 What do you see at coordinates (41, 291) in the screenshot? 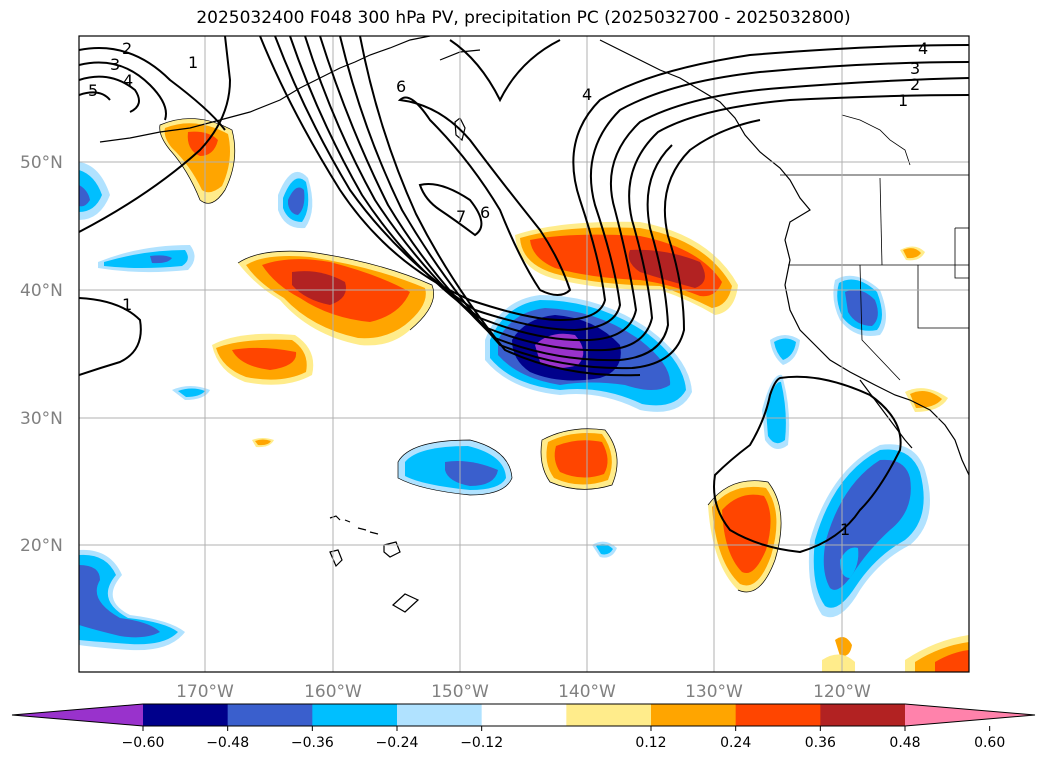
I see `lat-label: 40°N` at bounding box center [41, 291].